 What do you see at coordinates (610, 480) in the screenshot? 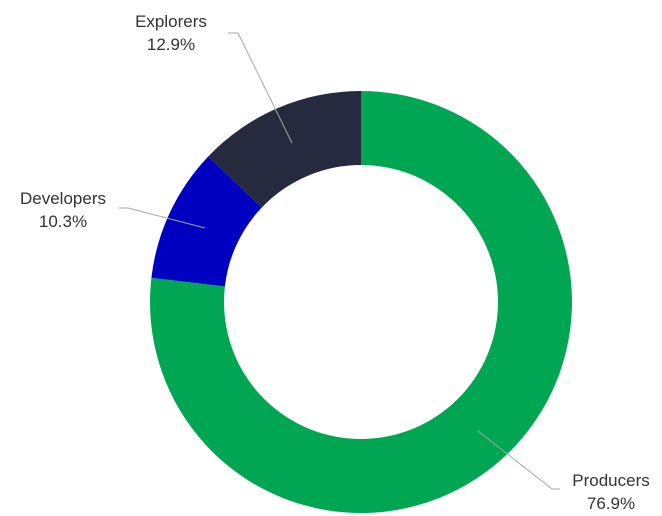
I see `slice-name-producers: Producers` at bounding box center [610, 480].